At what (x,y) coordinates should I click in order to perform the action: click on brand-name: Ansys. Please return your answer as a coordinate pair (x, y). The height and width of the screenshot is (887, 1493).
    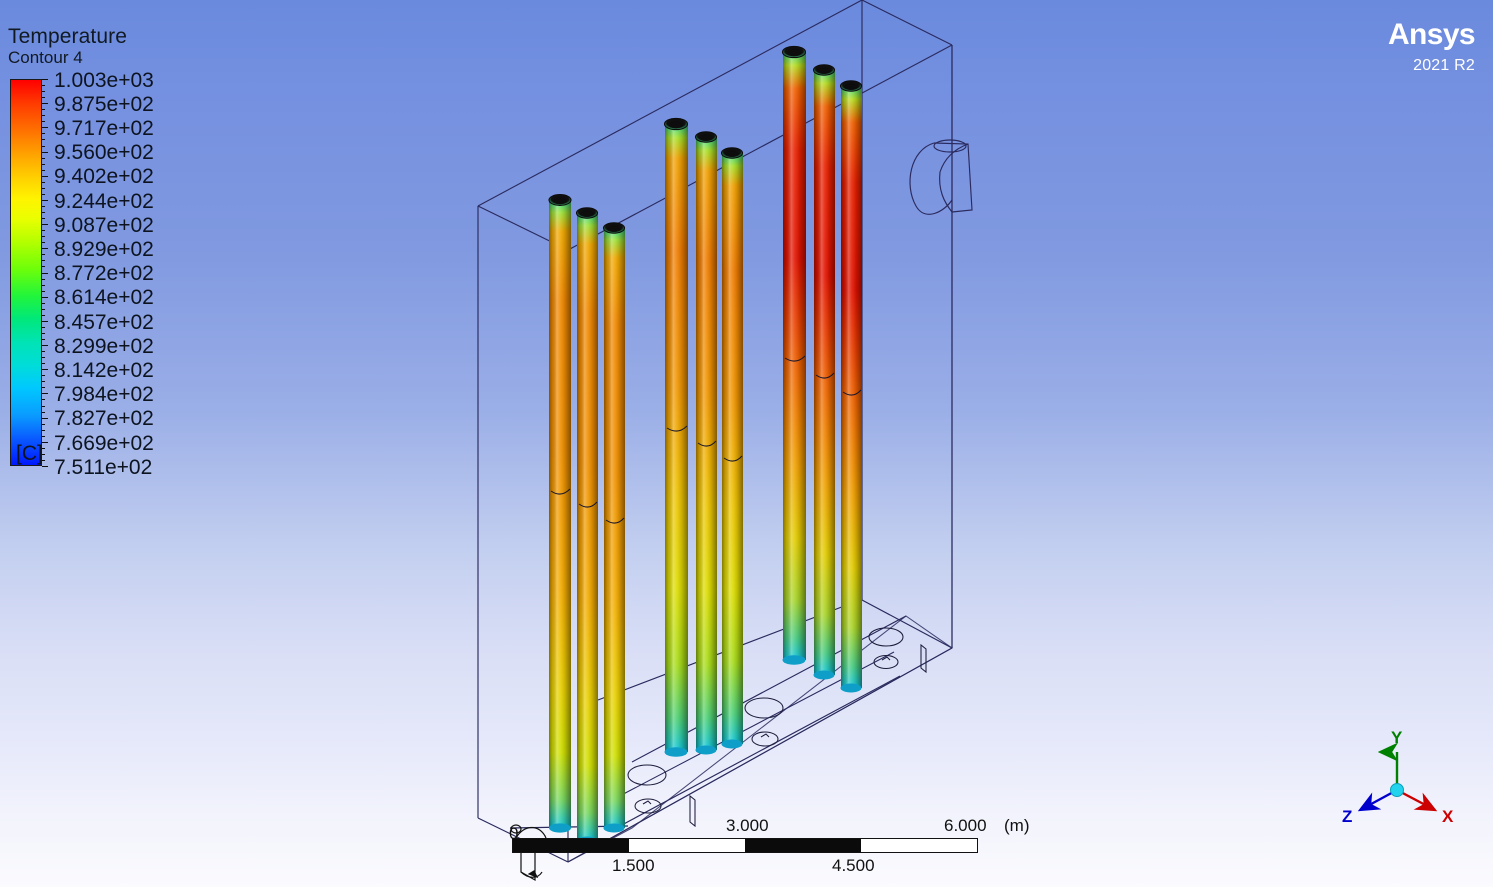
    Looking at the image, I should click on (1431, 34).